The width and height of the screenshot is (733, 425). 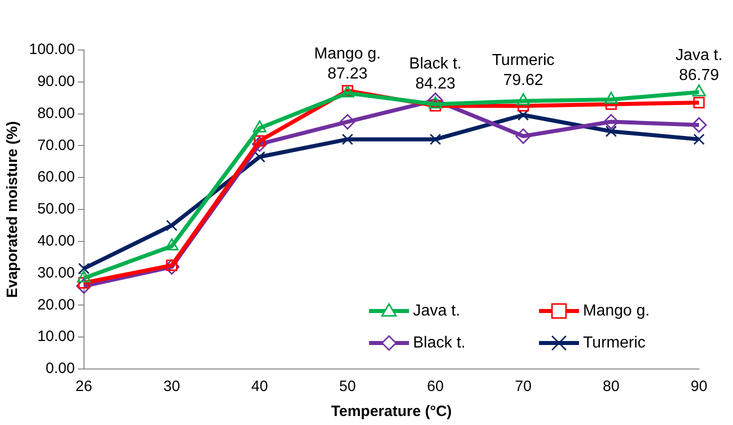 What do you see at coordinates (56, 273) in the screenshot?
I see `y-tick-label: 30.00` at bounding box center [56, 273].